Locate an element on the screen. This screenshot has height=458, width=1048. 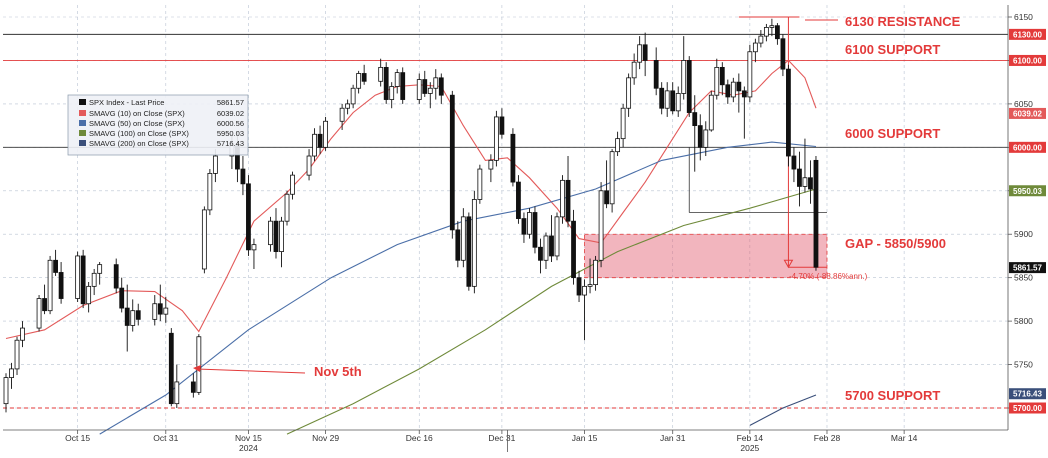
legend-title-value: 5861.57 is located at coordinates (230, 102).